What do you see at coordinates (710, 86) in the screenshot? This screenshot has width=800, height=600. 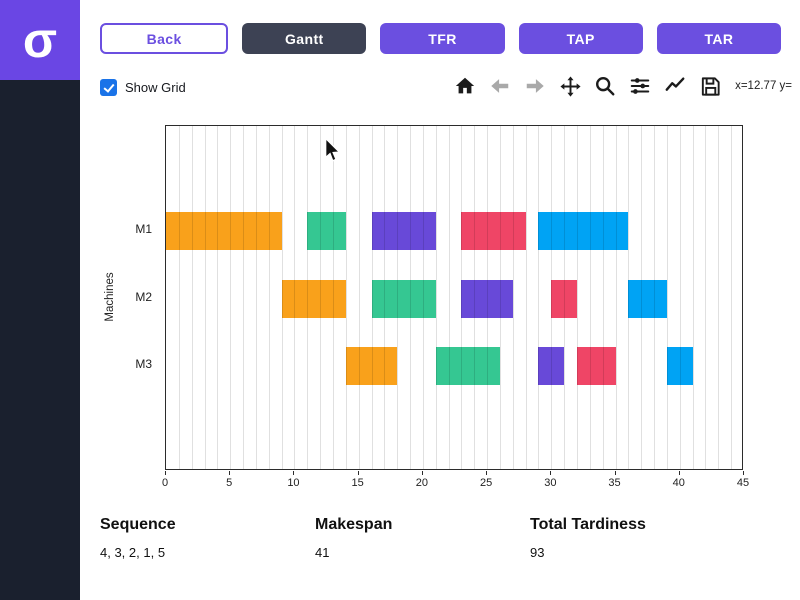 I see `save-icon` at bounding box center [710, 86].